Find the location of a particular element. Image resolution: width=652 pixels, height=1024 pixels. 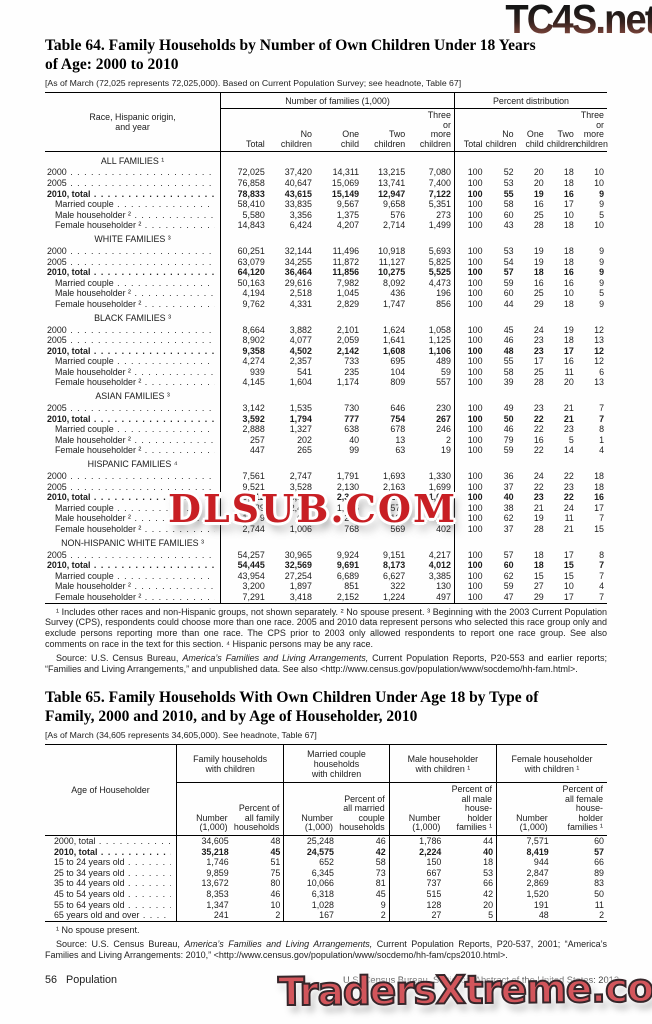

value-cell: 9,521 is located at coordinates (253, 486).